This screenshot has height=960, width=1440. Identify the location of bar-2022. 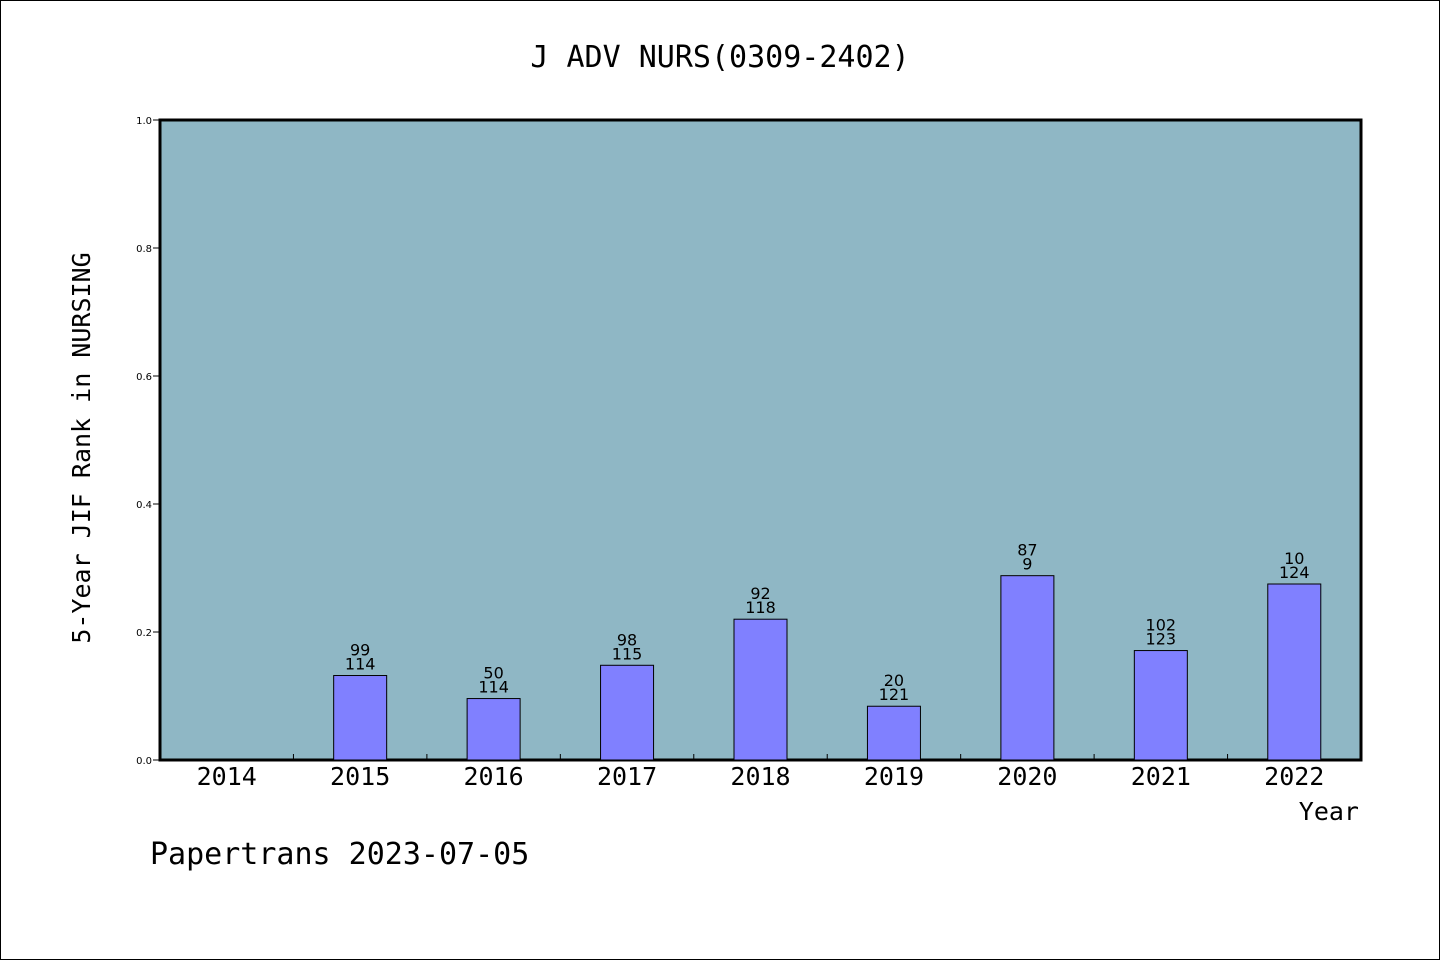
(1294, 672).